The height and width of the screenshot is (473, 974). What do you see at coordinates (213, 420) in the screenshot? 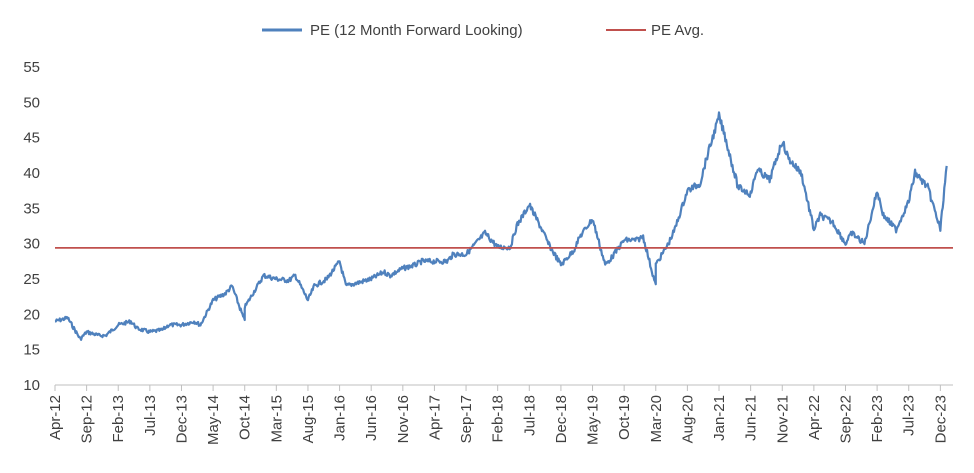
I see `x-tick-label: May-14` at bounding box center [213, 420].